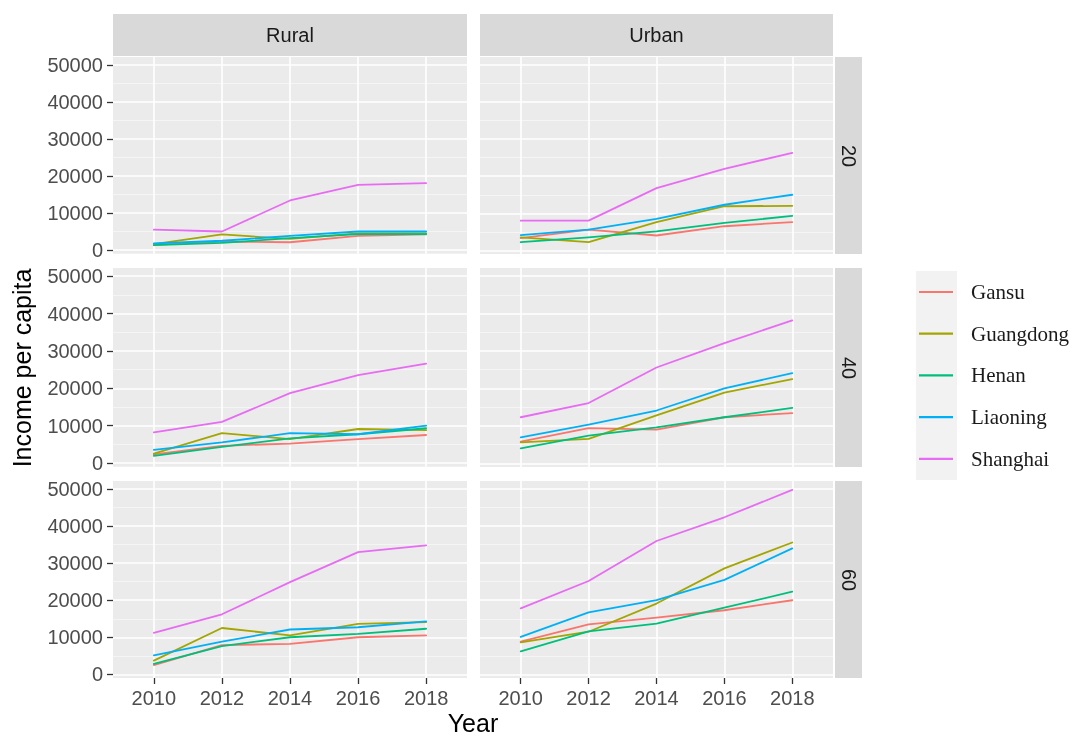 The width and height of the screenshot is (1072, 740). I want to click on chart-title: Rural, so click(290, 35).